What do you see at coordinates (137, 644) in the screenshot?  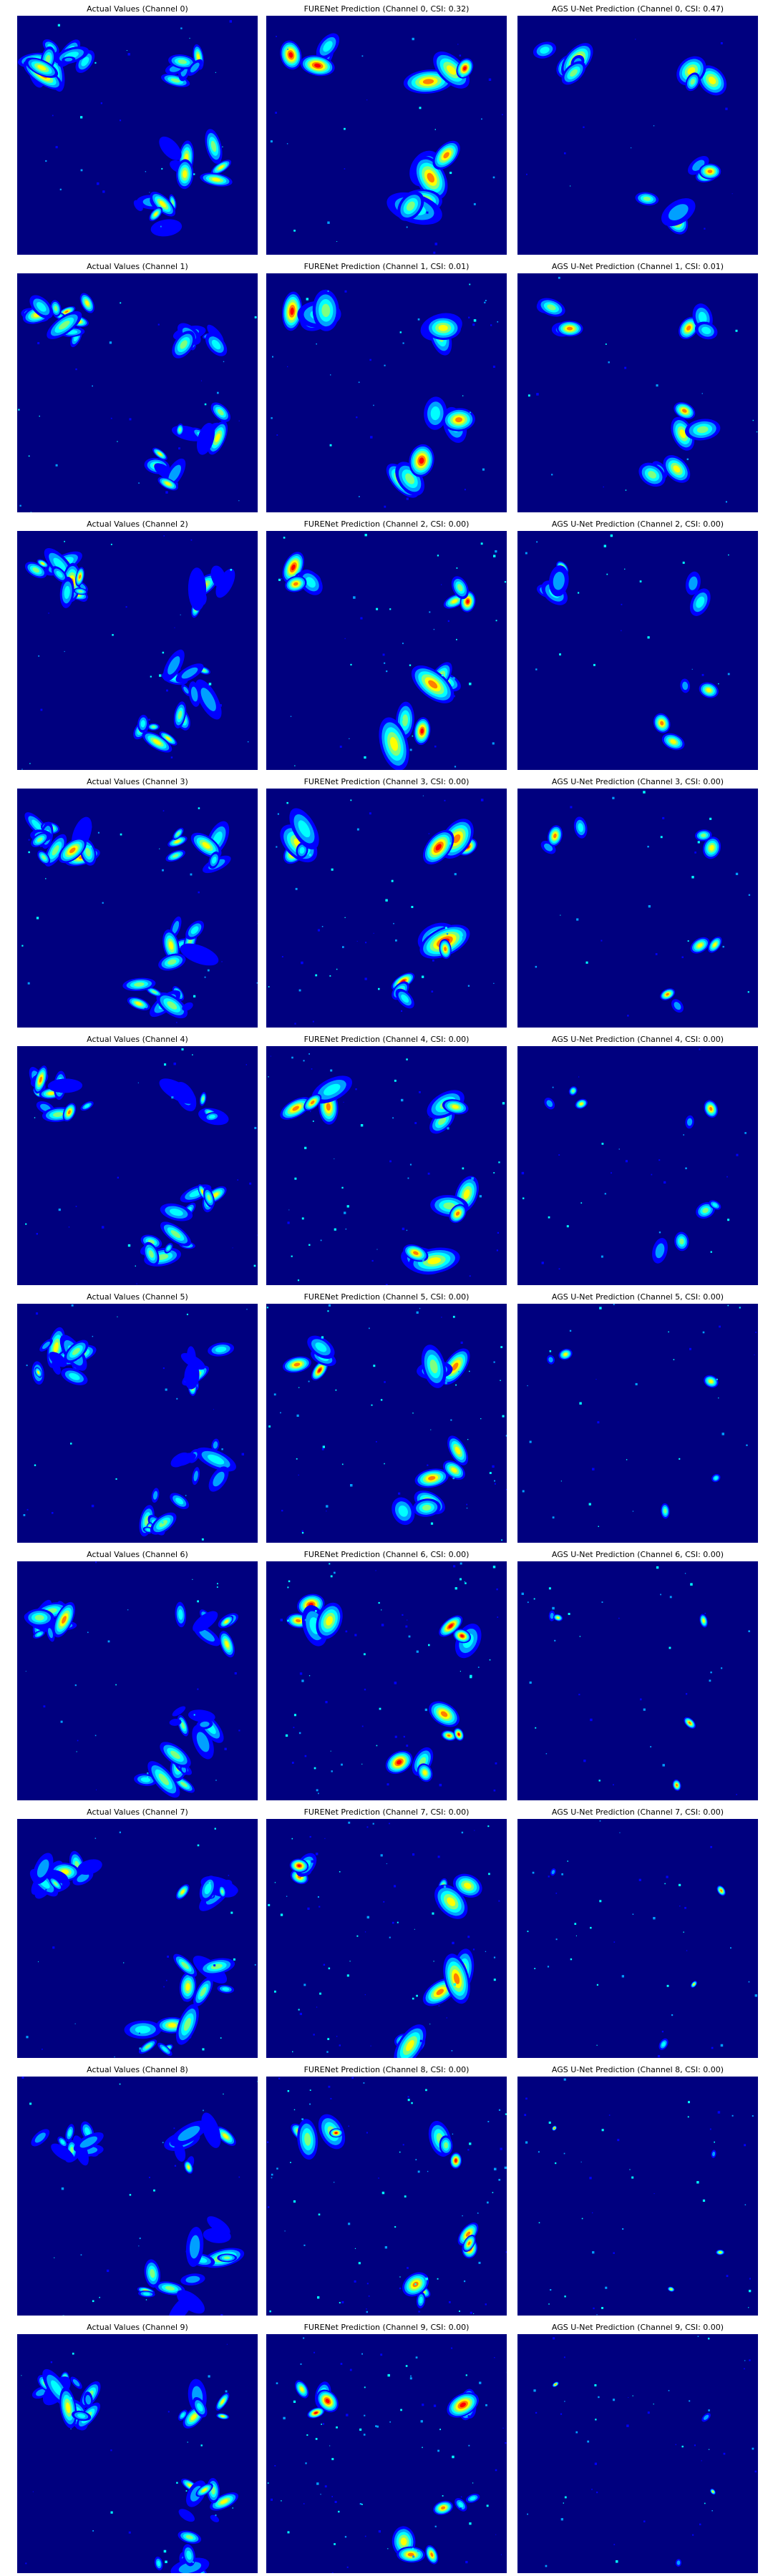 I see `panel-cell: Actual Values (Channel 2)` at bounding box center [137, 644].